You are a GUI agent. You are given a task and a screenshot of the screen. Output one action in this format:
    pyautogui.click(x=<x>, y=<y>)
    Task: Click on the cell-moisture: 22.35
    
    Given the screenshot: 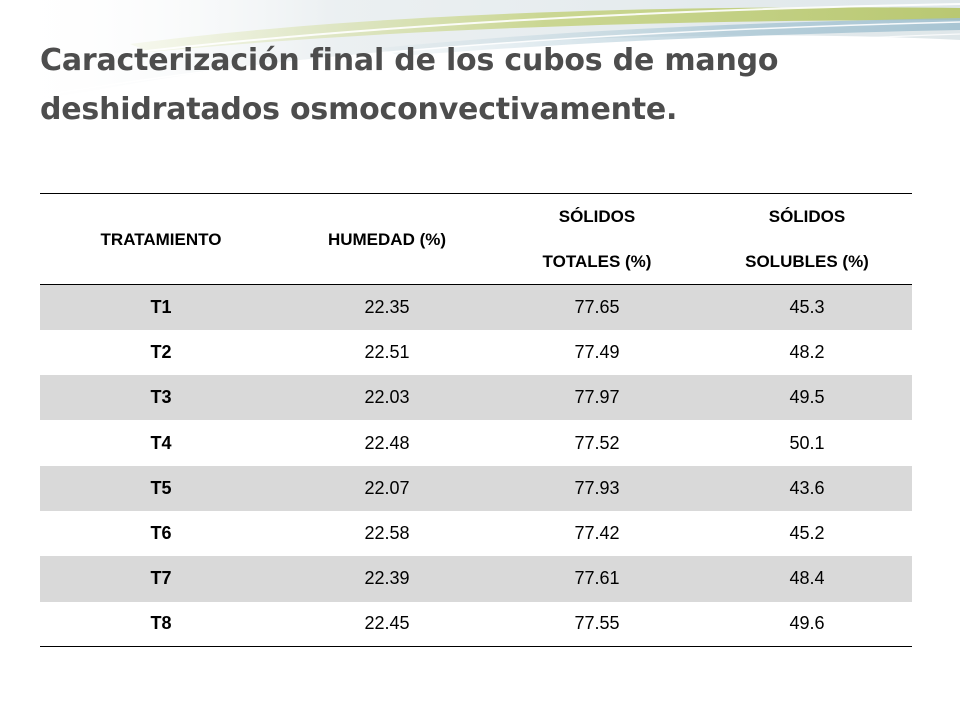 What is the action you would take?
    pyautogui.click(x=387, y=306)
    